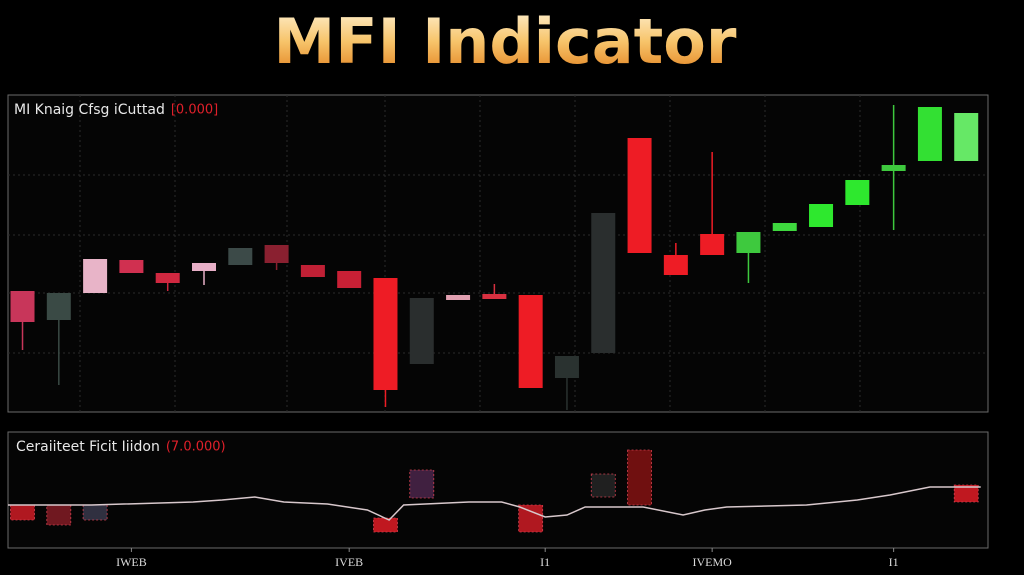 Image resolution: width=1024 pixels, height=575 pixels. I want to click on mfi-line, so click(494, 503).